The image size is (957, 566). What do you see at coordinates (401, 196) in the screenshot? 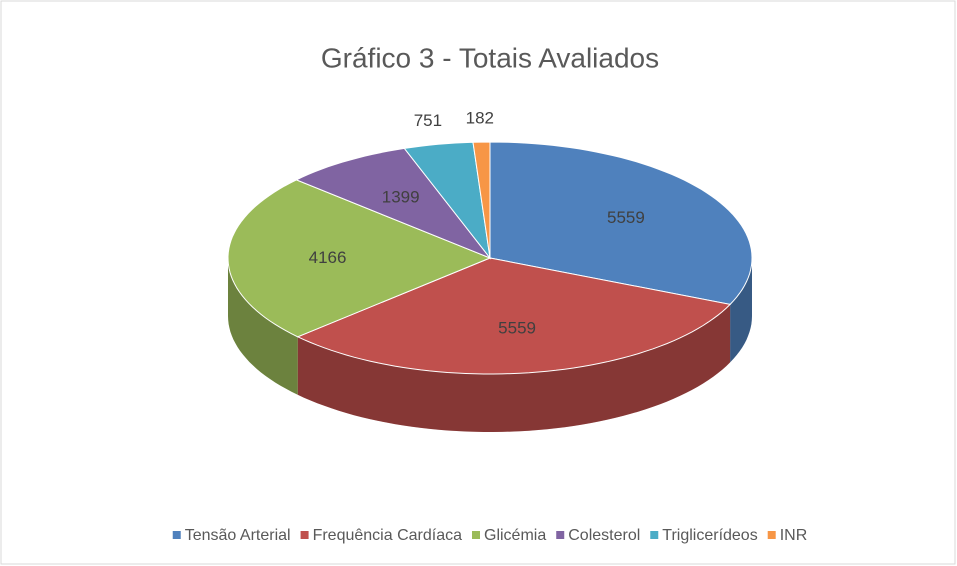
I see `data-label: 1399` at bounding box center [401, 196].